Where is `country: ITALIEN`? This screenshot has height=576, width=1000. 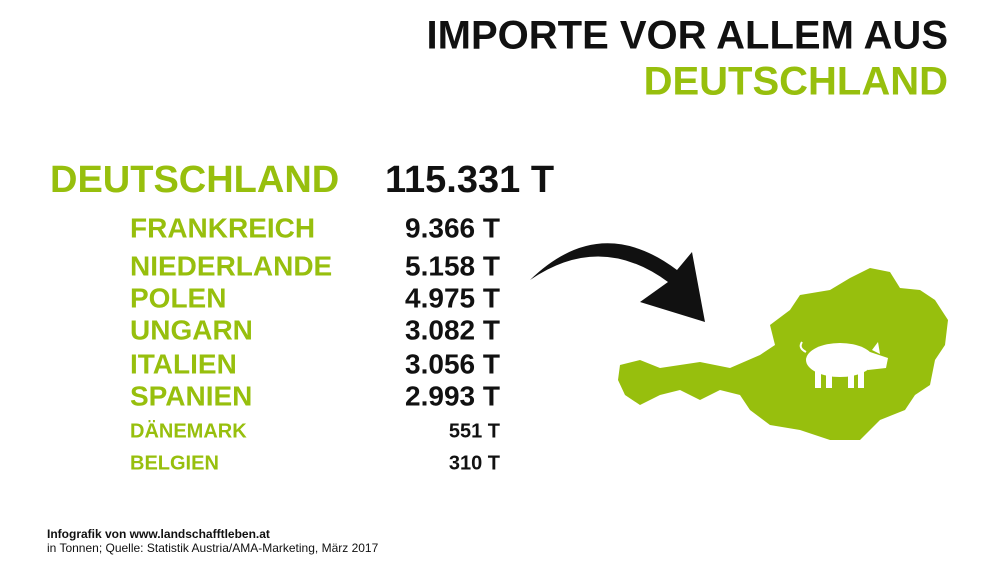 country: ITALIEN is located at coordinates (183, 363).